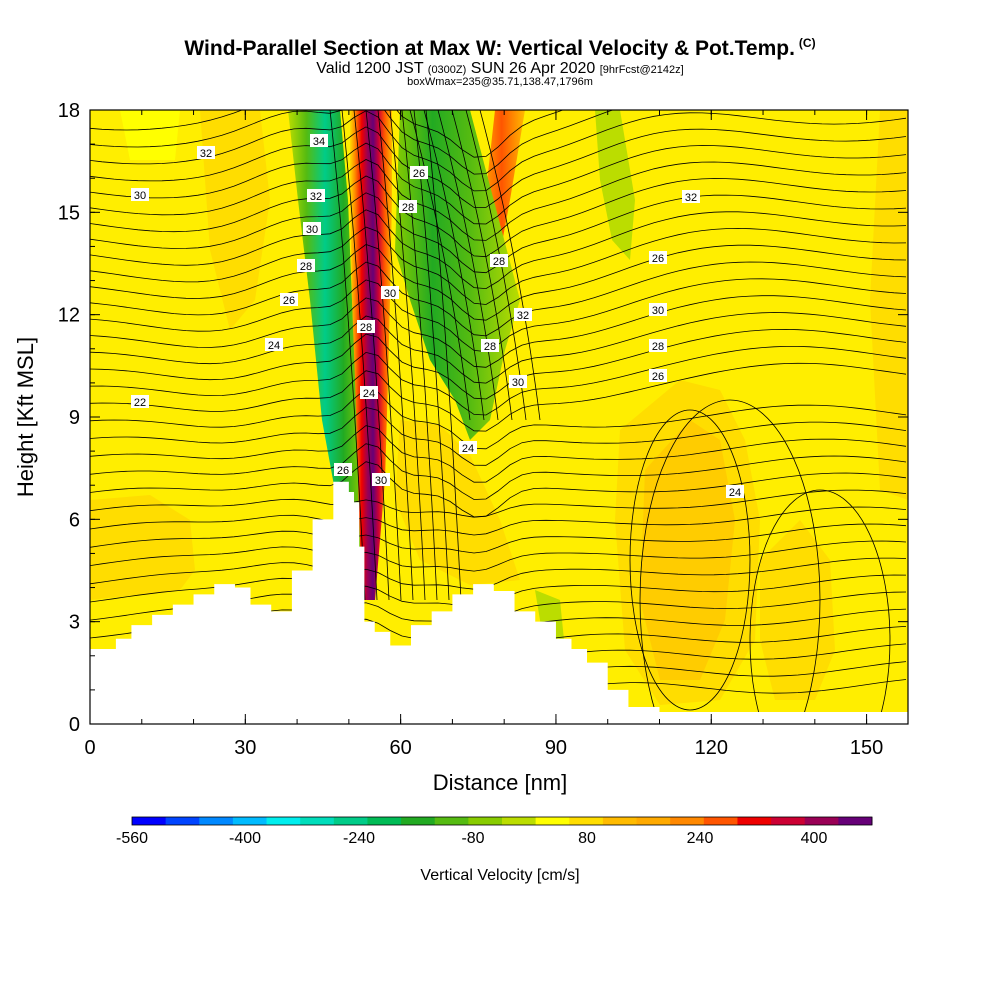  I want to click on x-tick-label: 90, so click(556, 748).